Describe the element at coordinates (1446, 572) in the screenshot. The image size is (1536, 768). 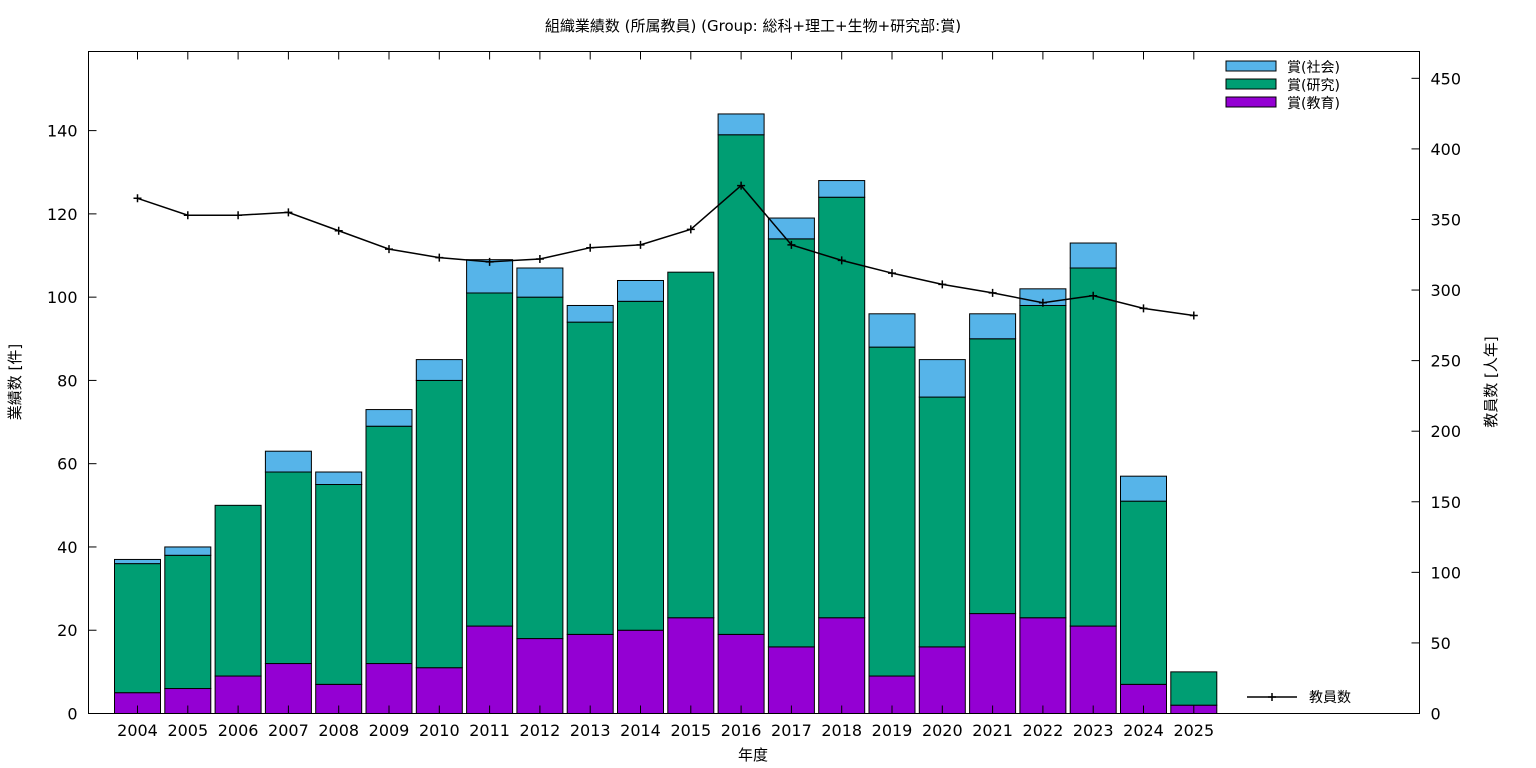
I see `y2tick-label-100: 100` at that location.